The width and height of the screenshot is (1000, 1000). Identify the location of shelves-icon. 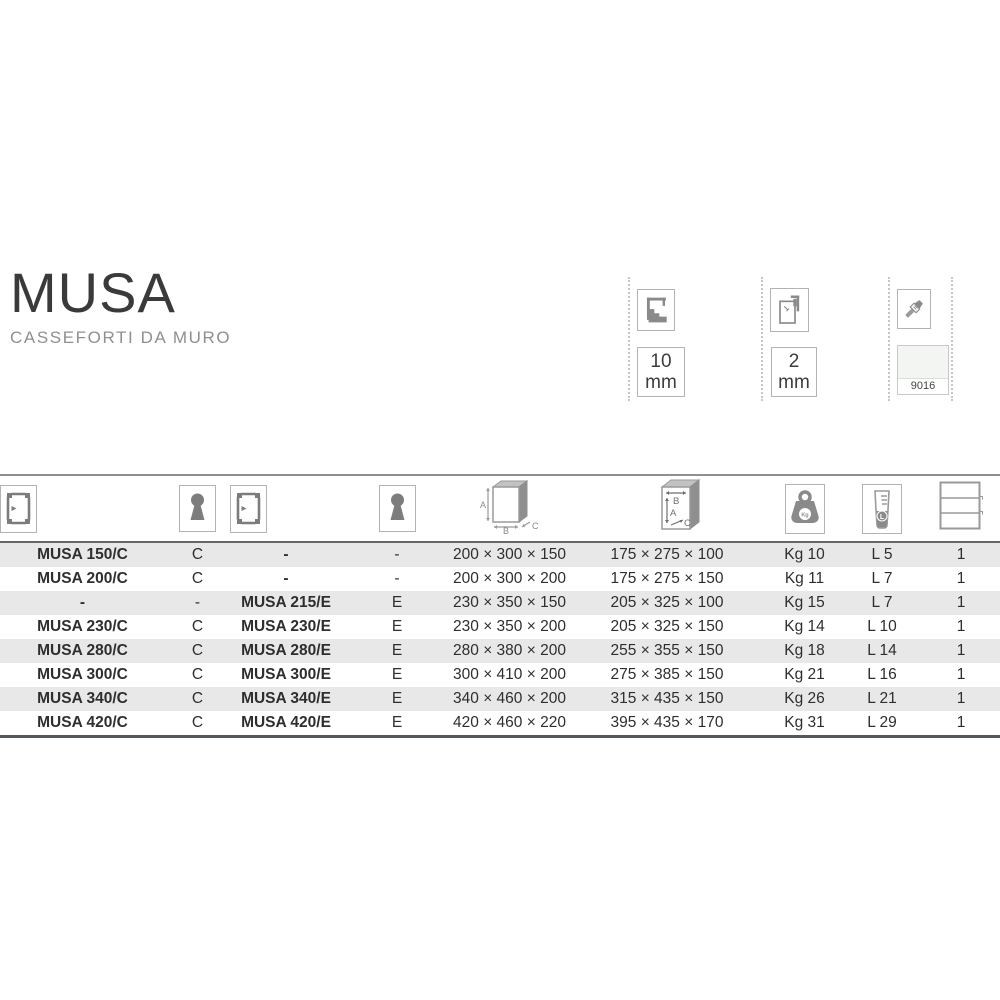
(961, 505).